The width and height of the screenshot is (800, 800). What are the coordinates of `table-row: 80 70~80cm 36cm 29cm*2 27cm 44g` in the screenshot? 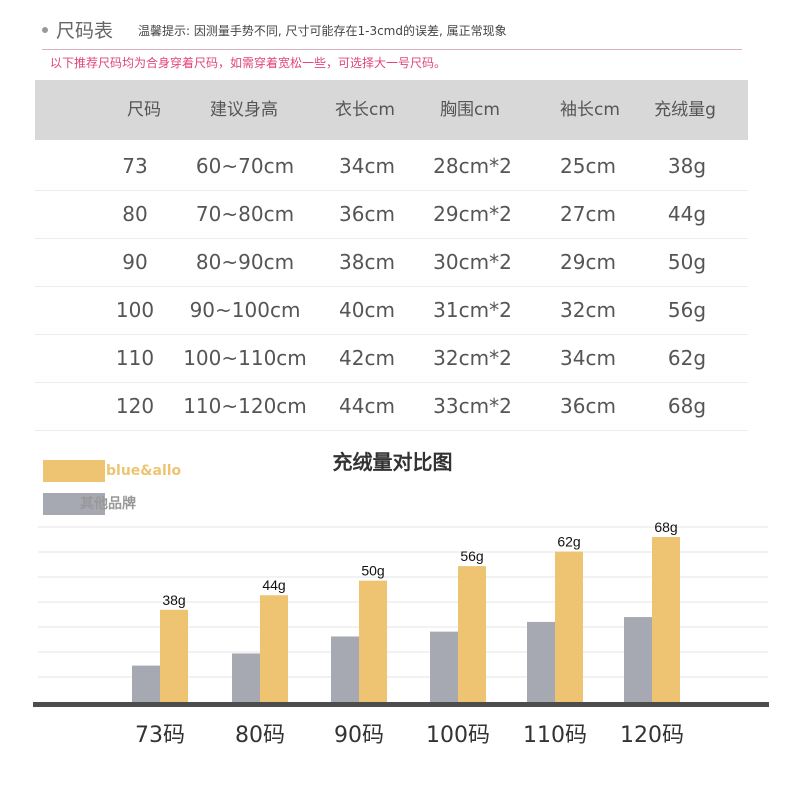 It's located at (391, 214).